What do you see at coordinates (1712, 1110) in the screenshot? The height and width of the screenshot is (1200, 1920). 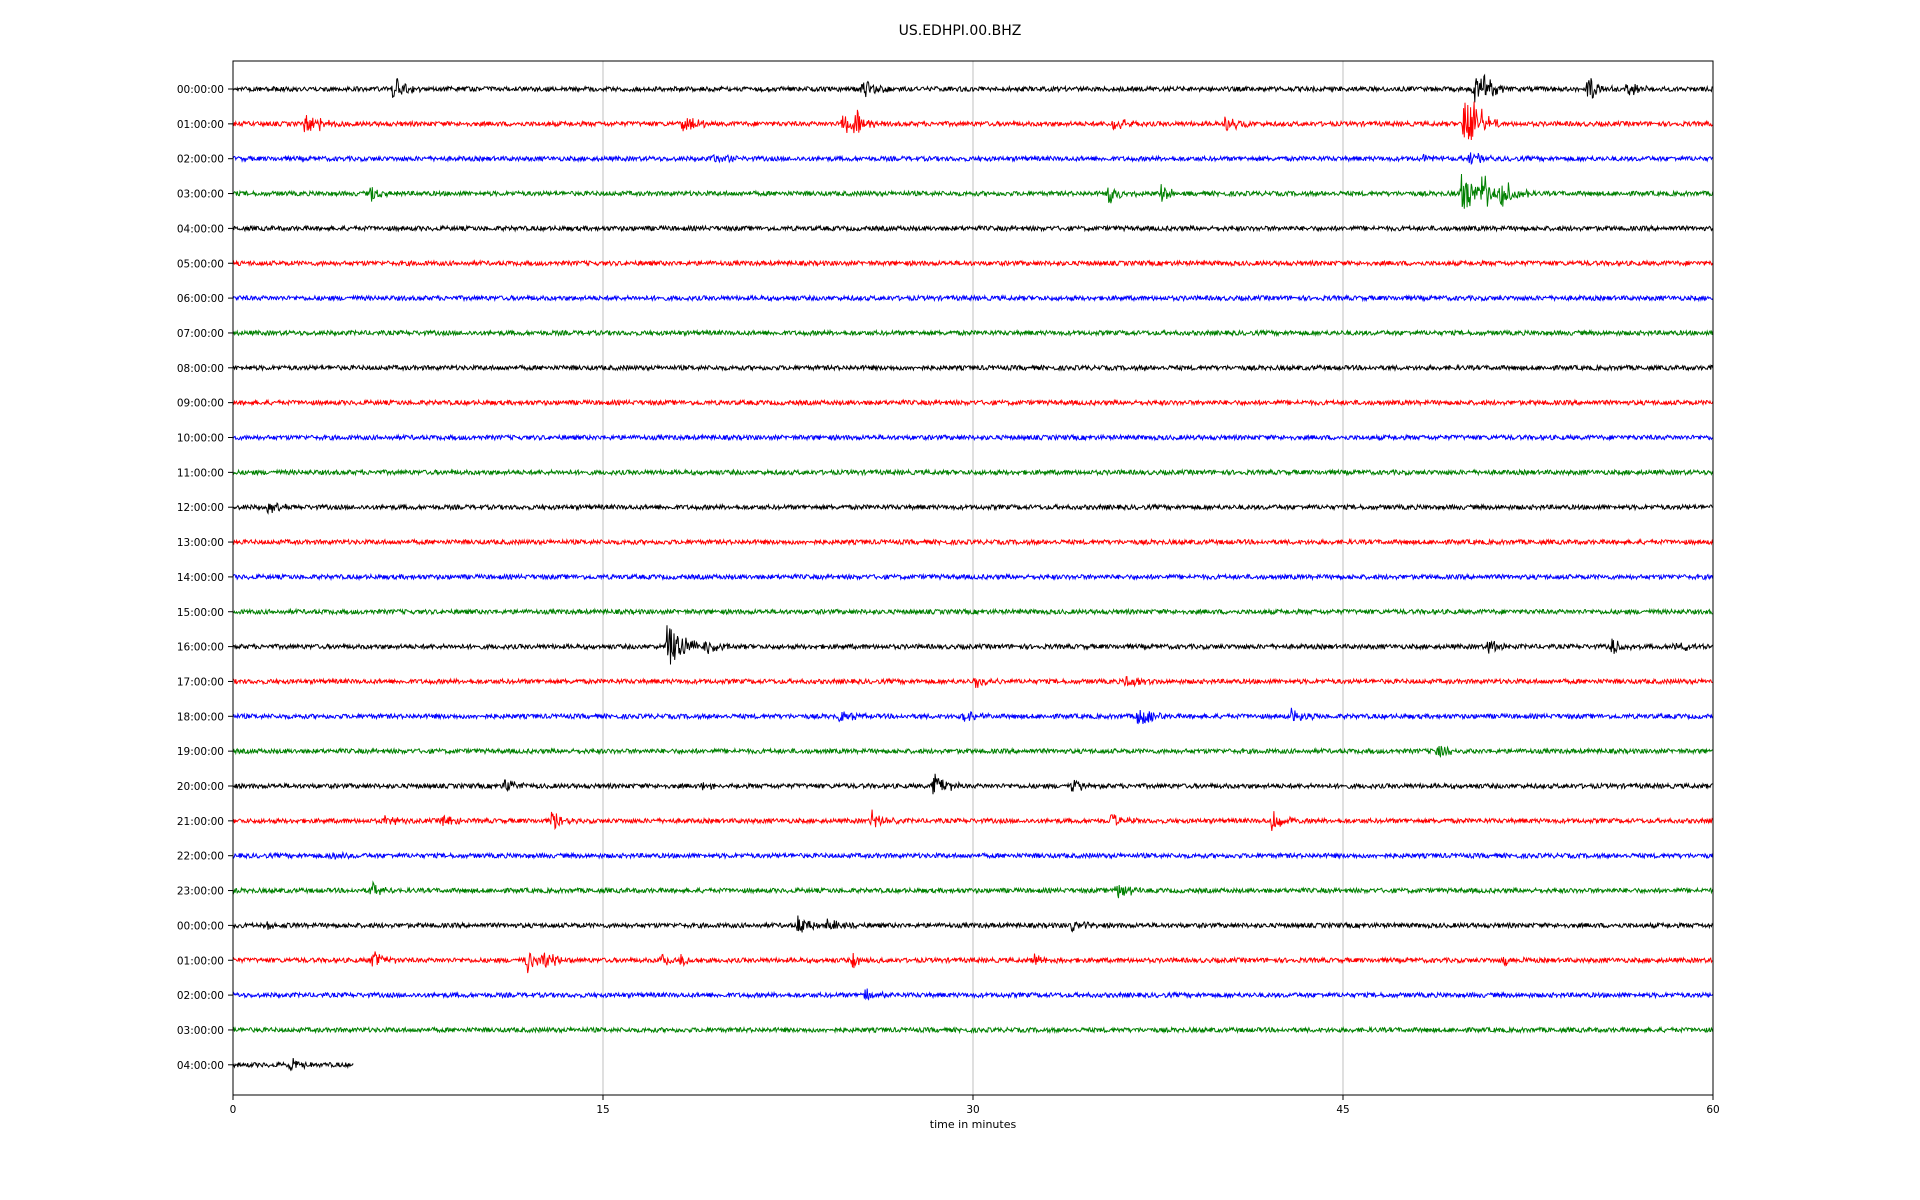 I see `x-tick-label: 60` at bounding box center [1712, 1110].